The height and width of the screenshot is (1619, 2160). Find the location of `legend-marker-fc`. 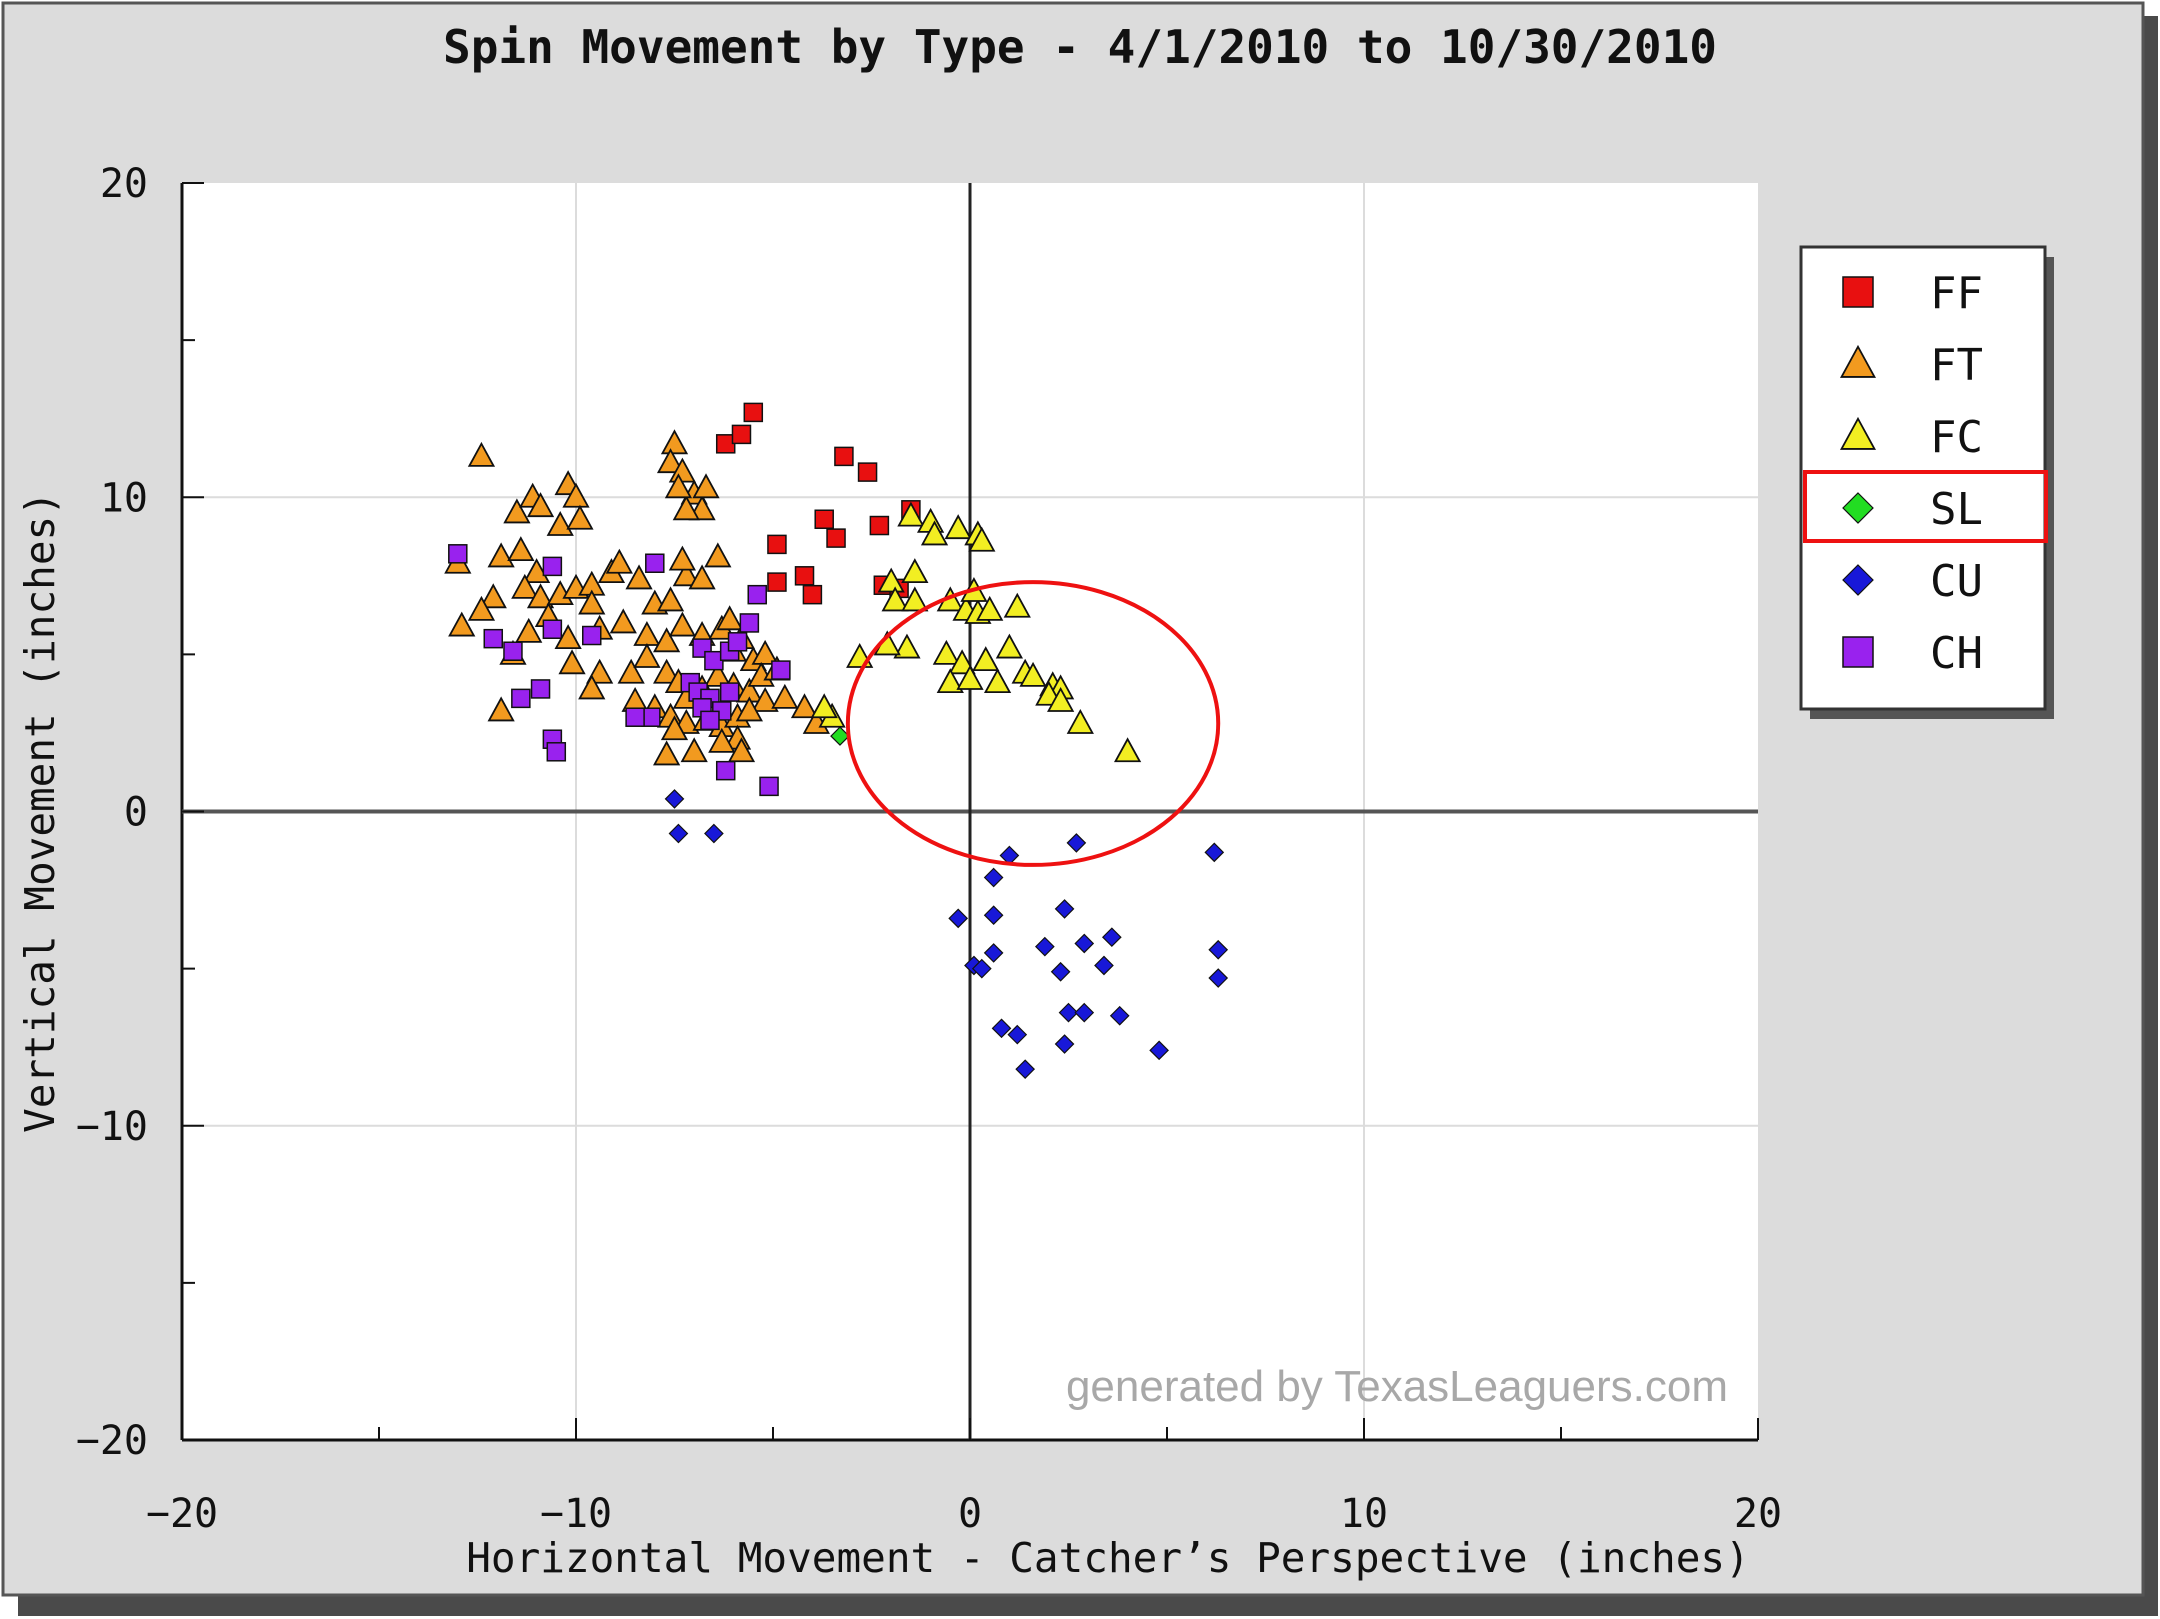

legend-marker-fc is located at coordinates (1858, 433).